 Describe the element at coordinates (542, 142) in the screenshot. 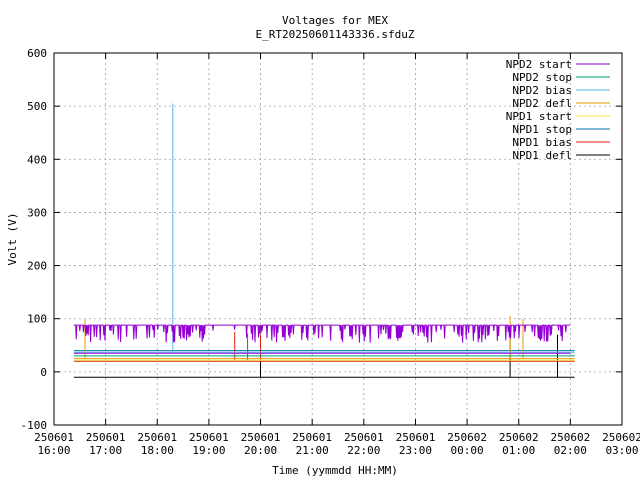

I see `legend-label-npd1-bias: NPD1 bias` at that location.